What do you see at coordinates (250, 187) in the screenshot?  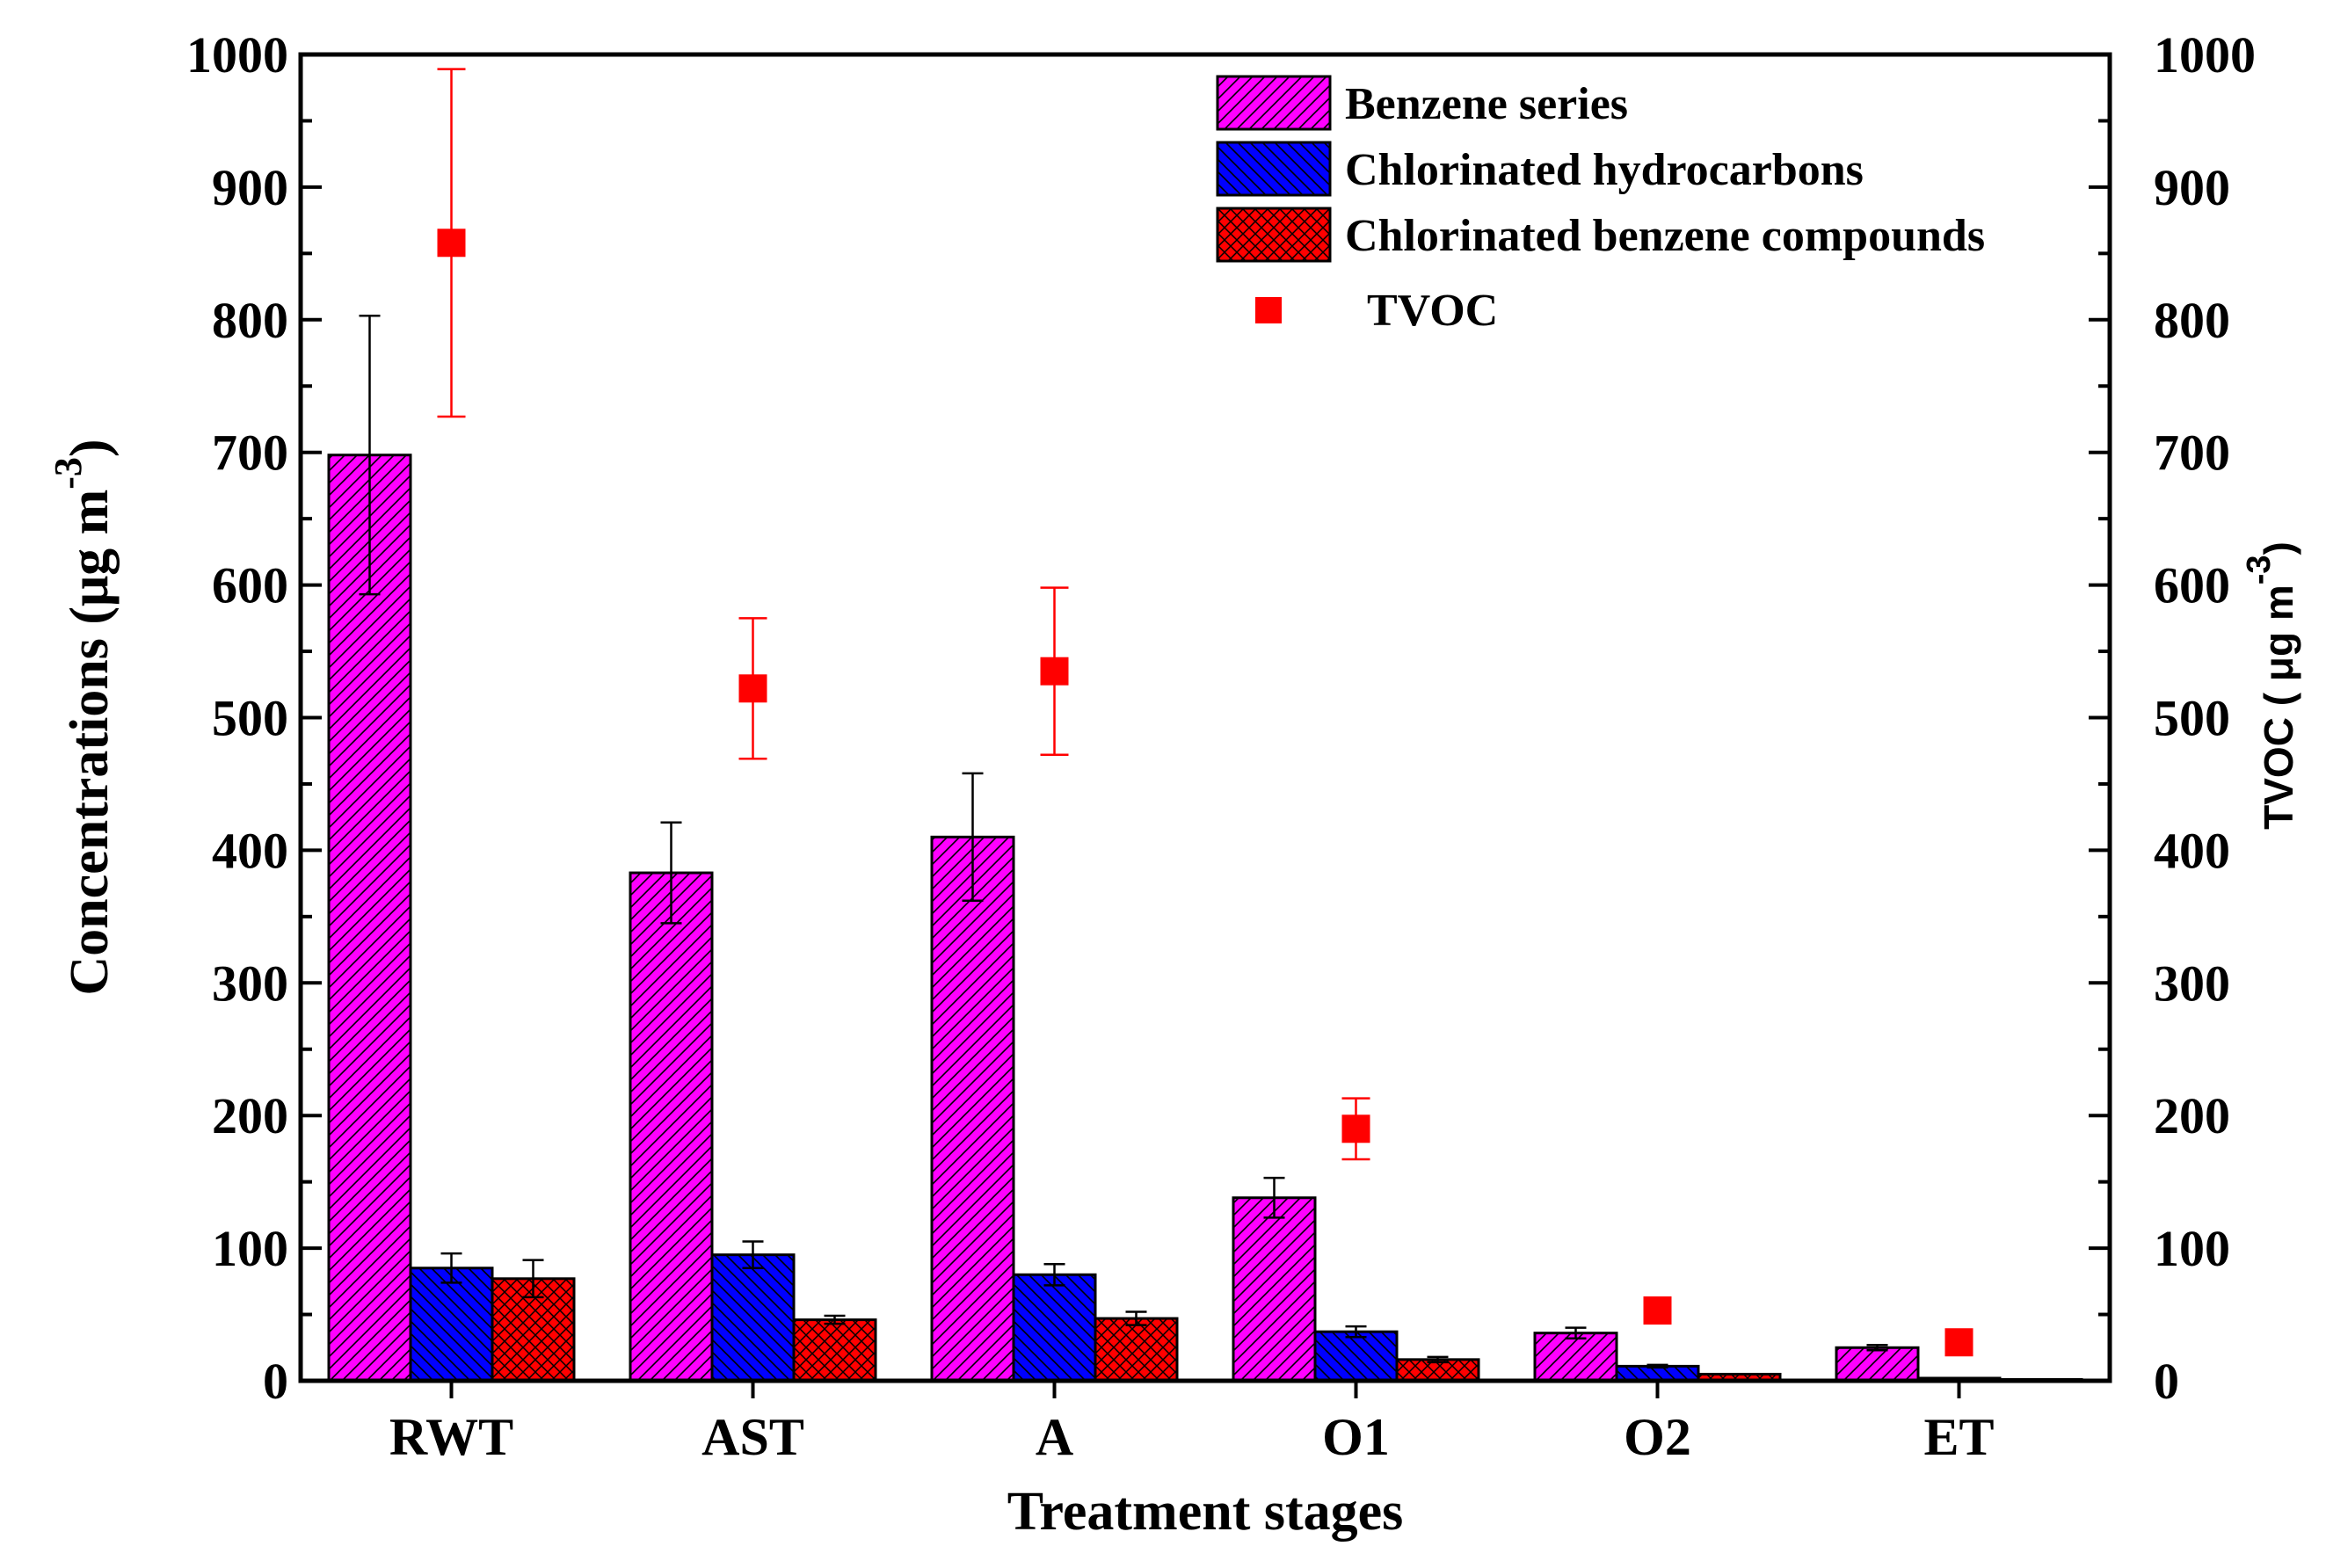 I see `y-tick-label-900: 900` at bounding box center [250, 187].